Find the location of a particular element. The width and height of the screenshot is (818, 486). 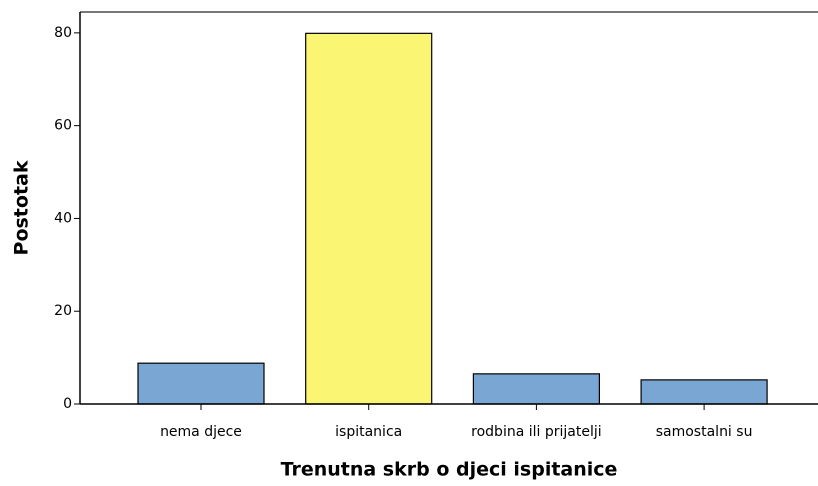

y-tick-label: 60 is located at coordinates (63, 126).